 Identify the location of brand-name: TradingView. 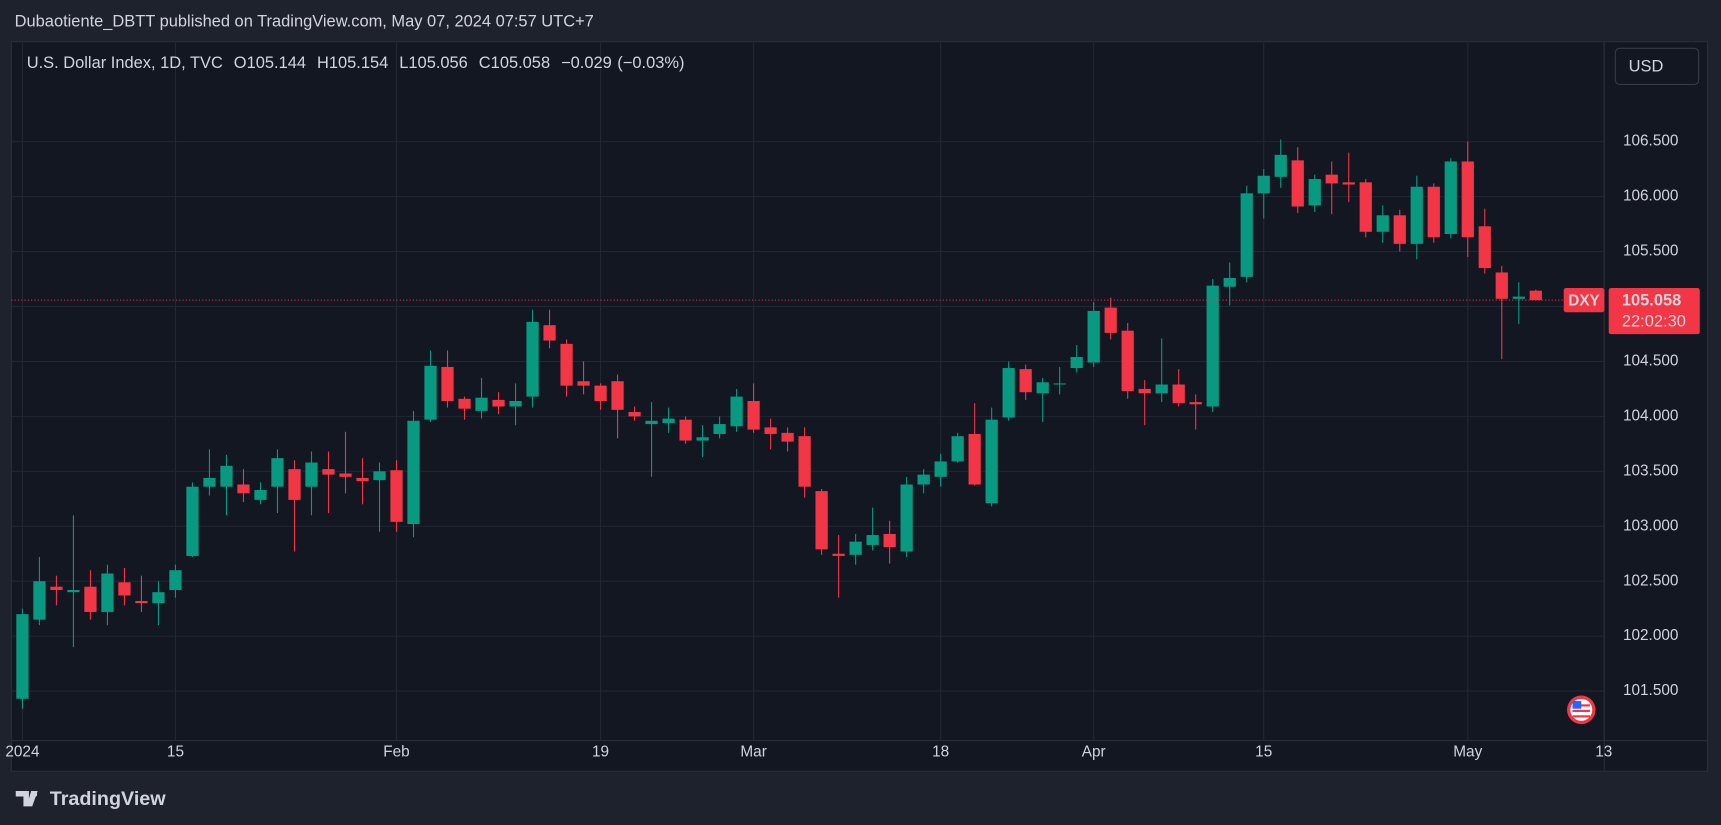
(108, 799).